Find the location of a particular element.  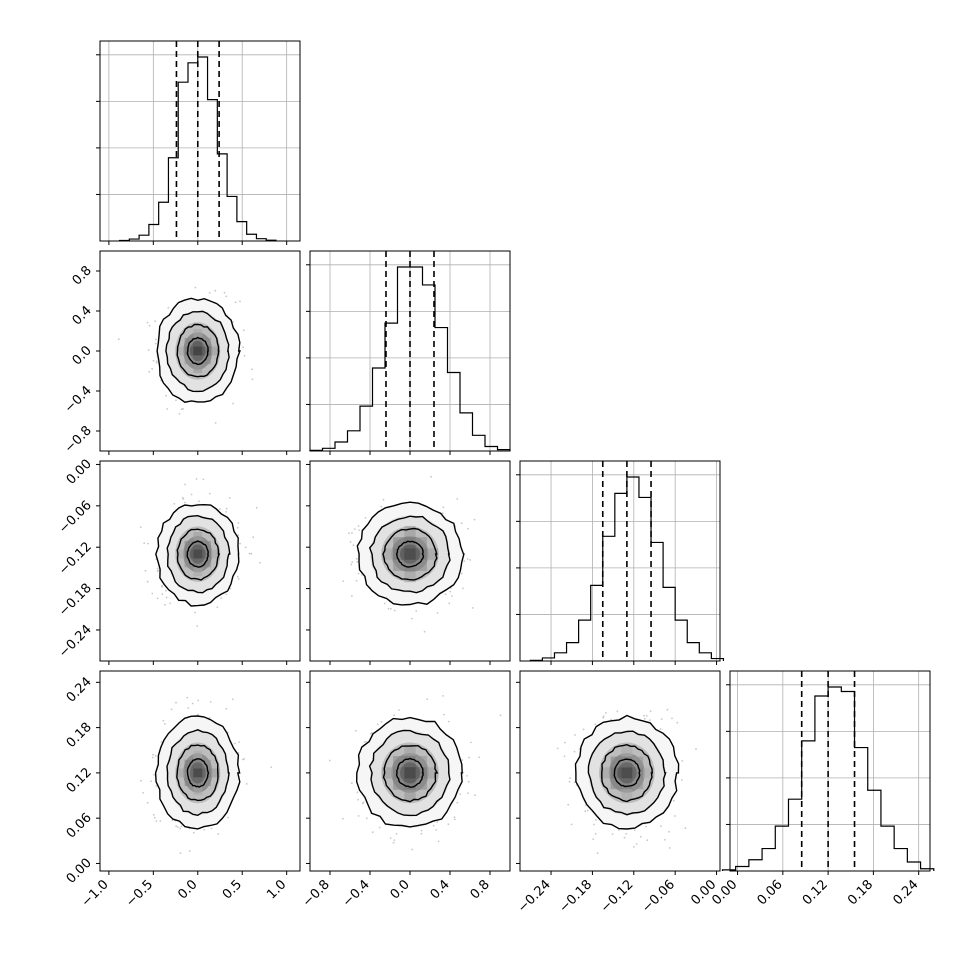

x-tick-label: −0.5 is located at coordinates (139, 893).